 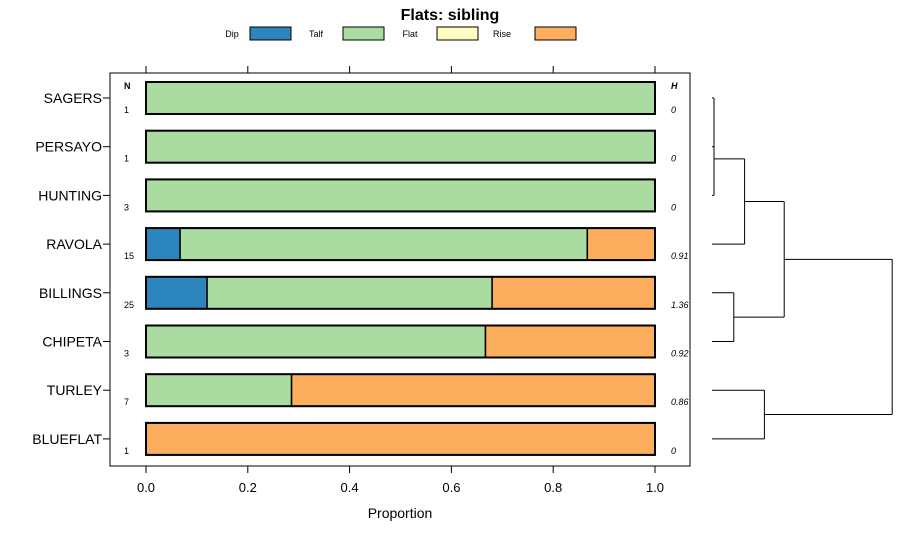 I want to click on bar-outline-sagers, so click(x=400, y=98).